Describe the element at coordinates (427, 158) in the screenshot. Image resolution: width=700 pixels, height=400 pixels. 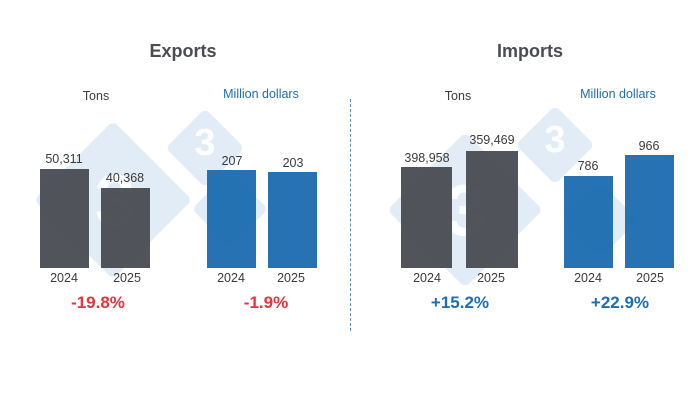
I see `bar-value-label: 398,958` at that location.